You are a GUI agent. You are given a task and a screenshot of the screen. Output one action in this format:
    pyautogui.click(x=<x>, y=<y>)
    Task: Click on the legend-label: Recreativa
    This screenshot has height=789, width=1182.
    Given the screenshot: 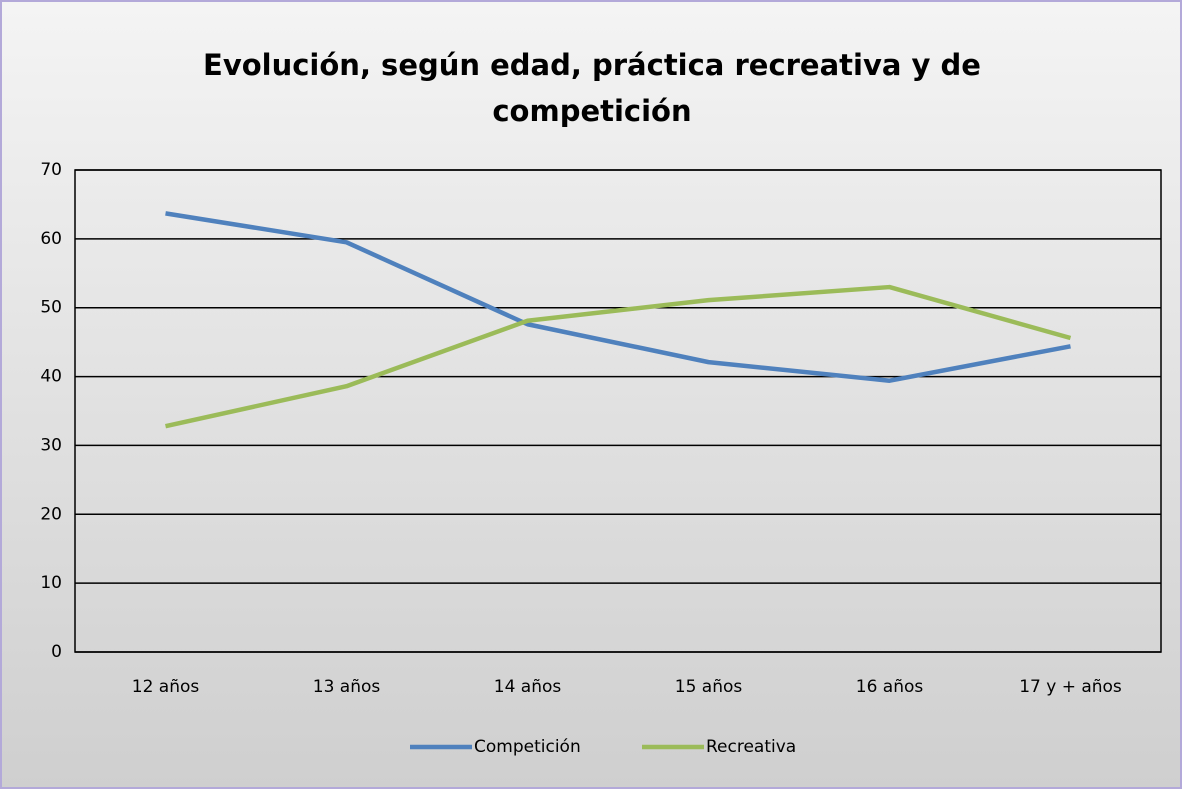 What is the action you would take?
    pyautogui.click(x=751, y=747)
    